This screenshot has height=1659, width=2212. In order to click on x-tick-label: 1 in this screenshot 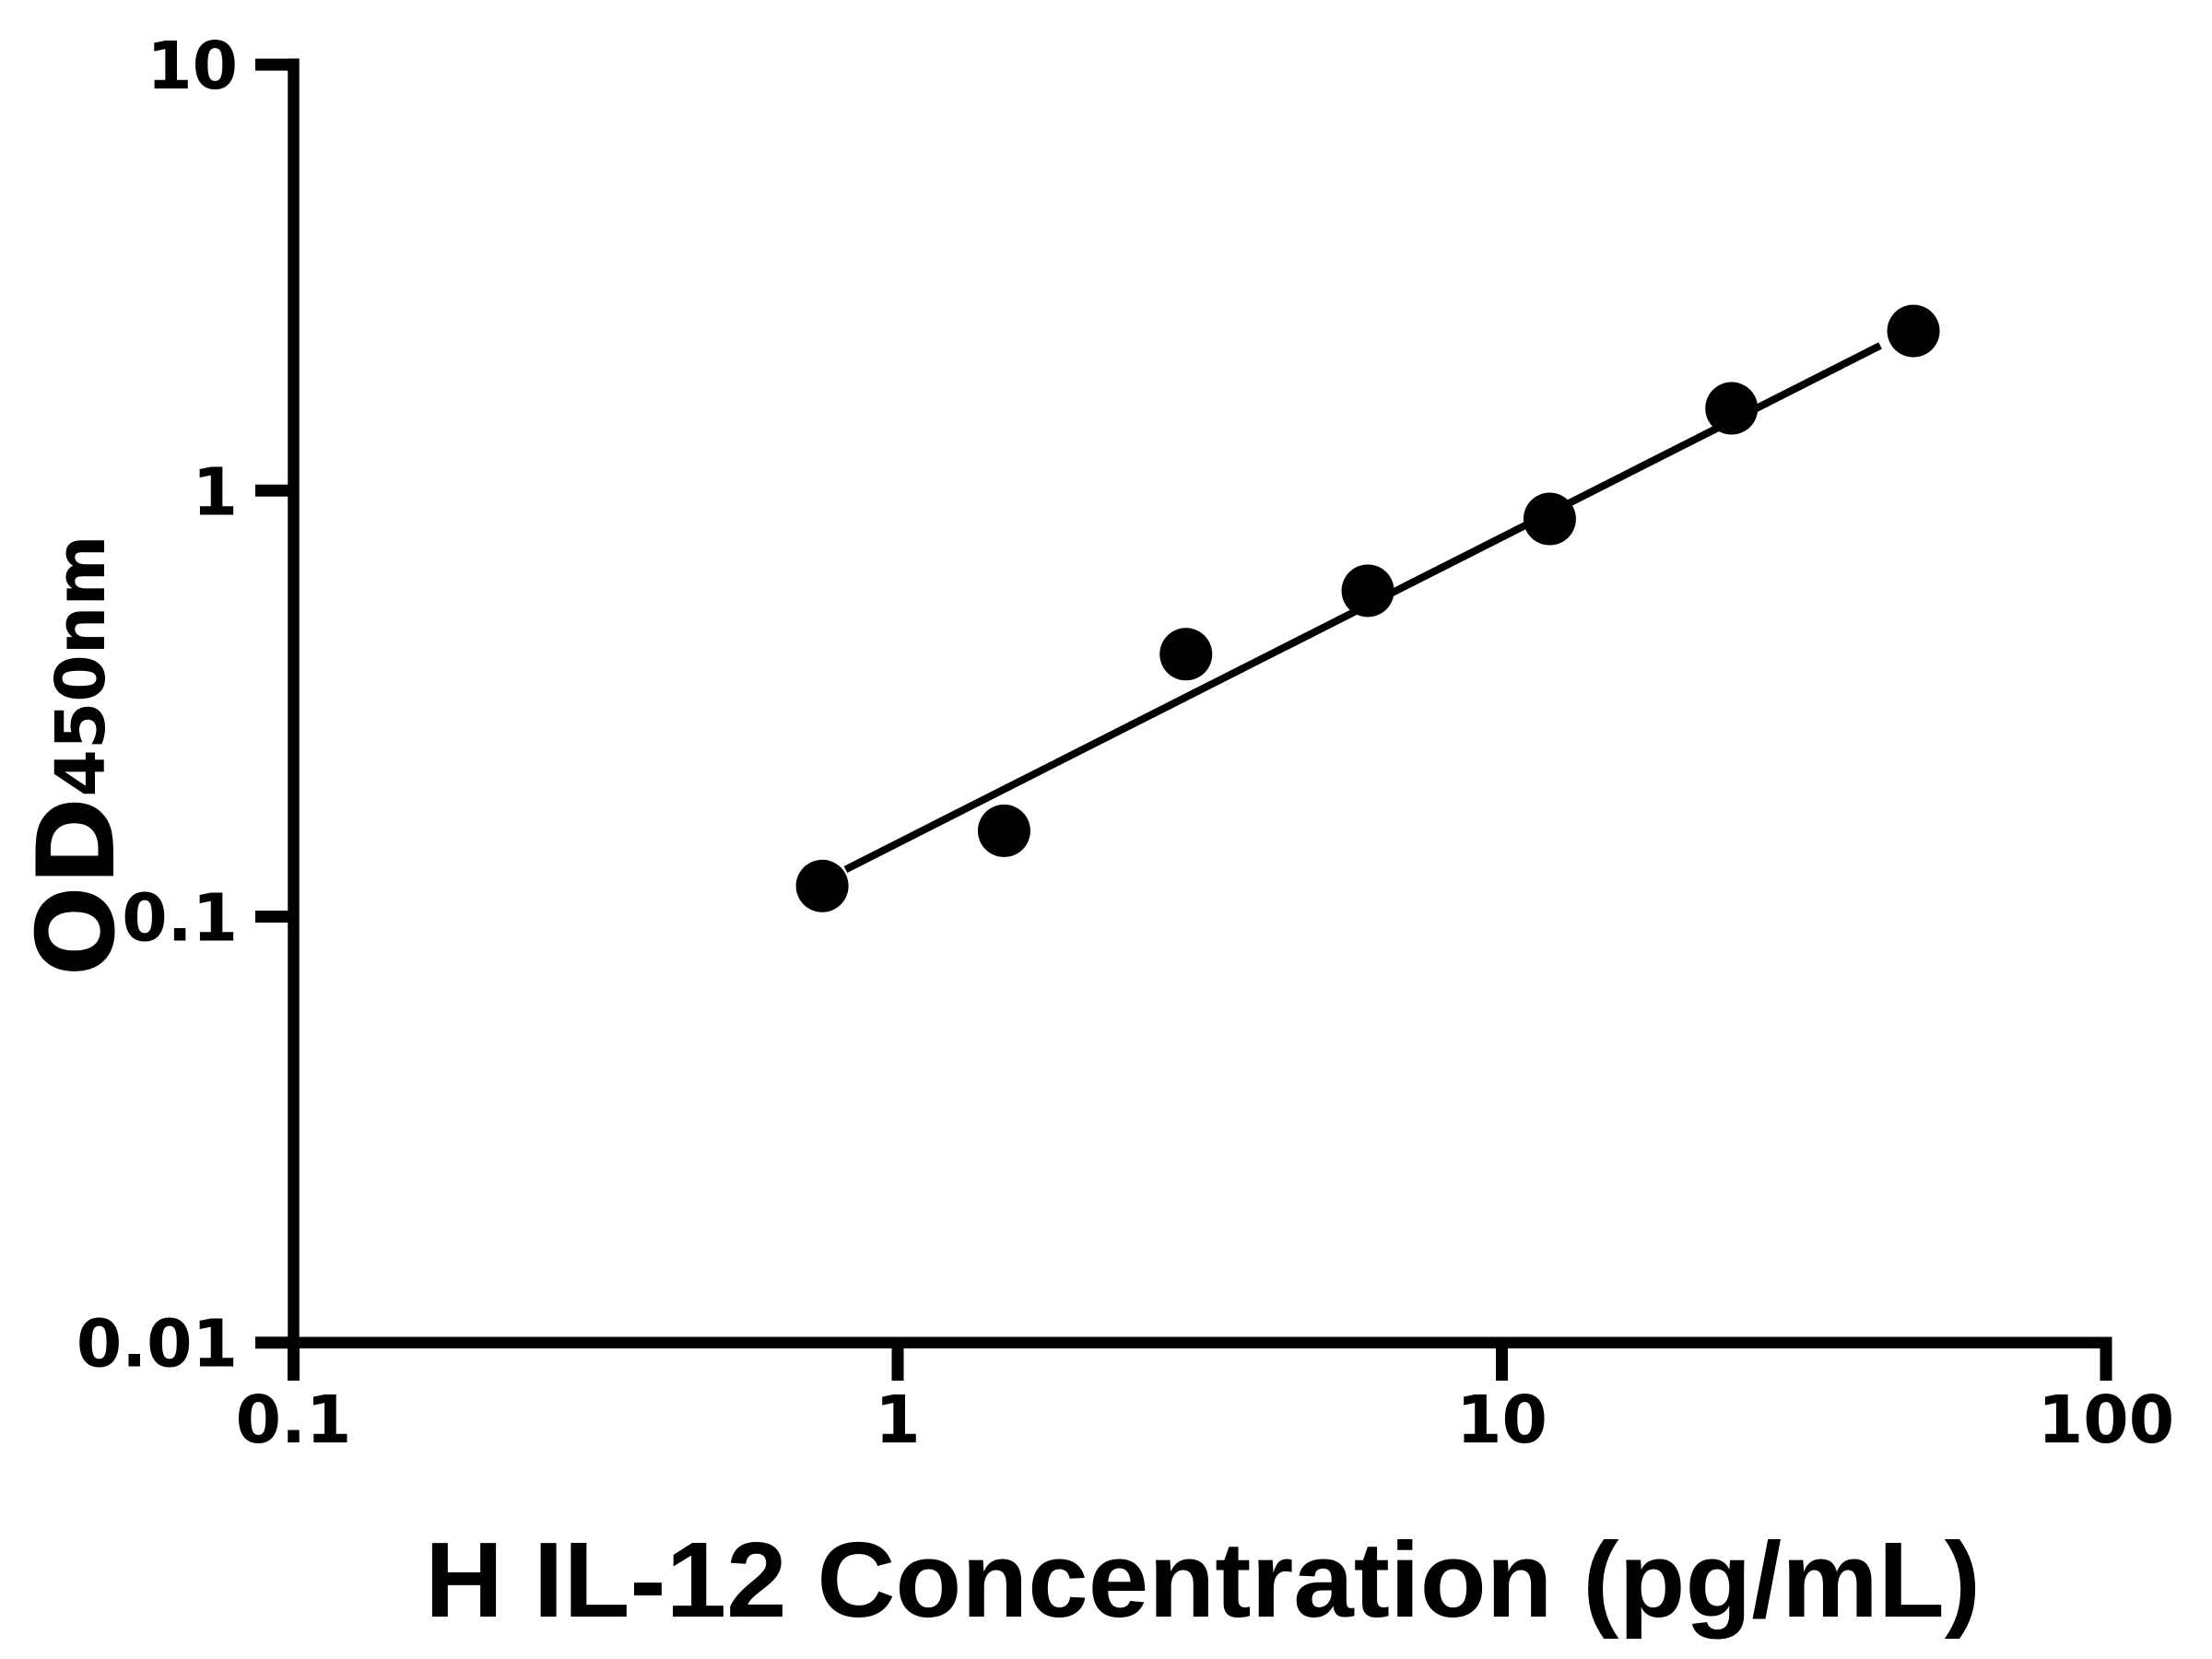, I will do `click(897, 1420)`.